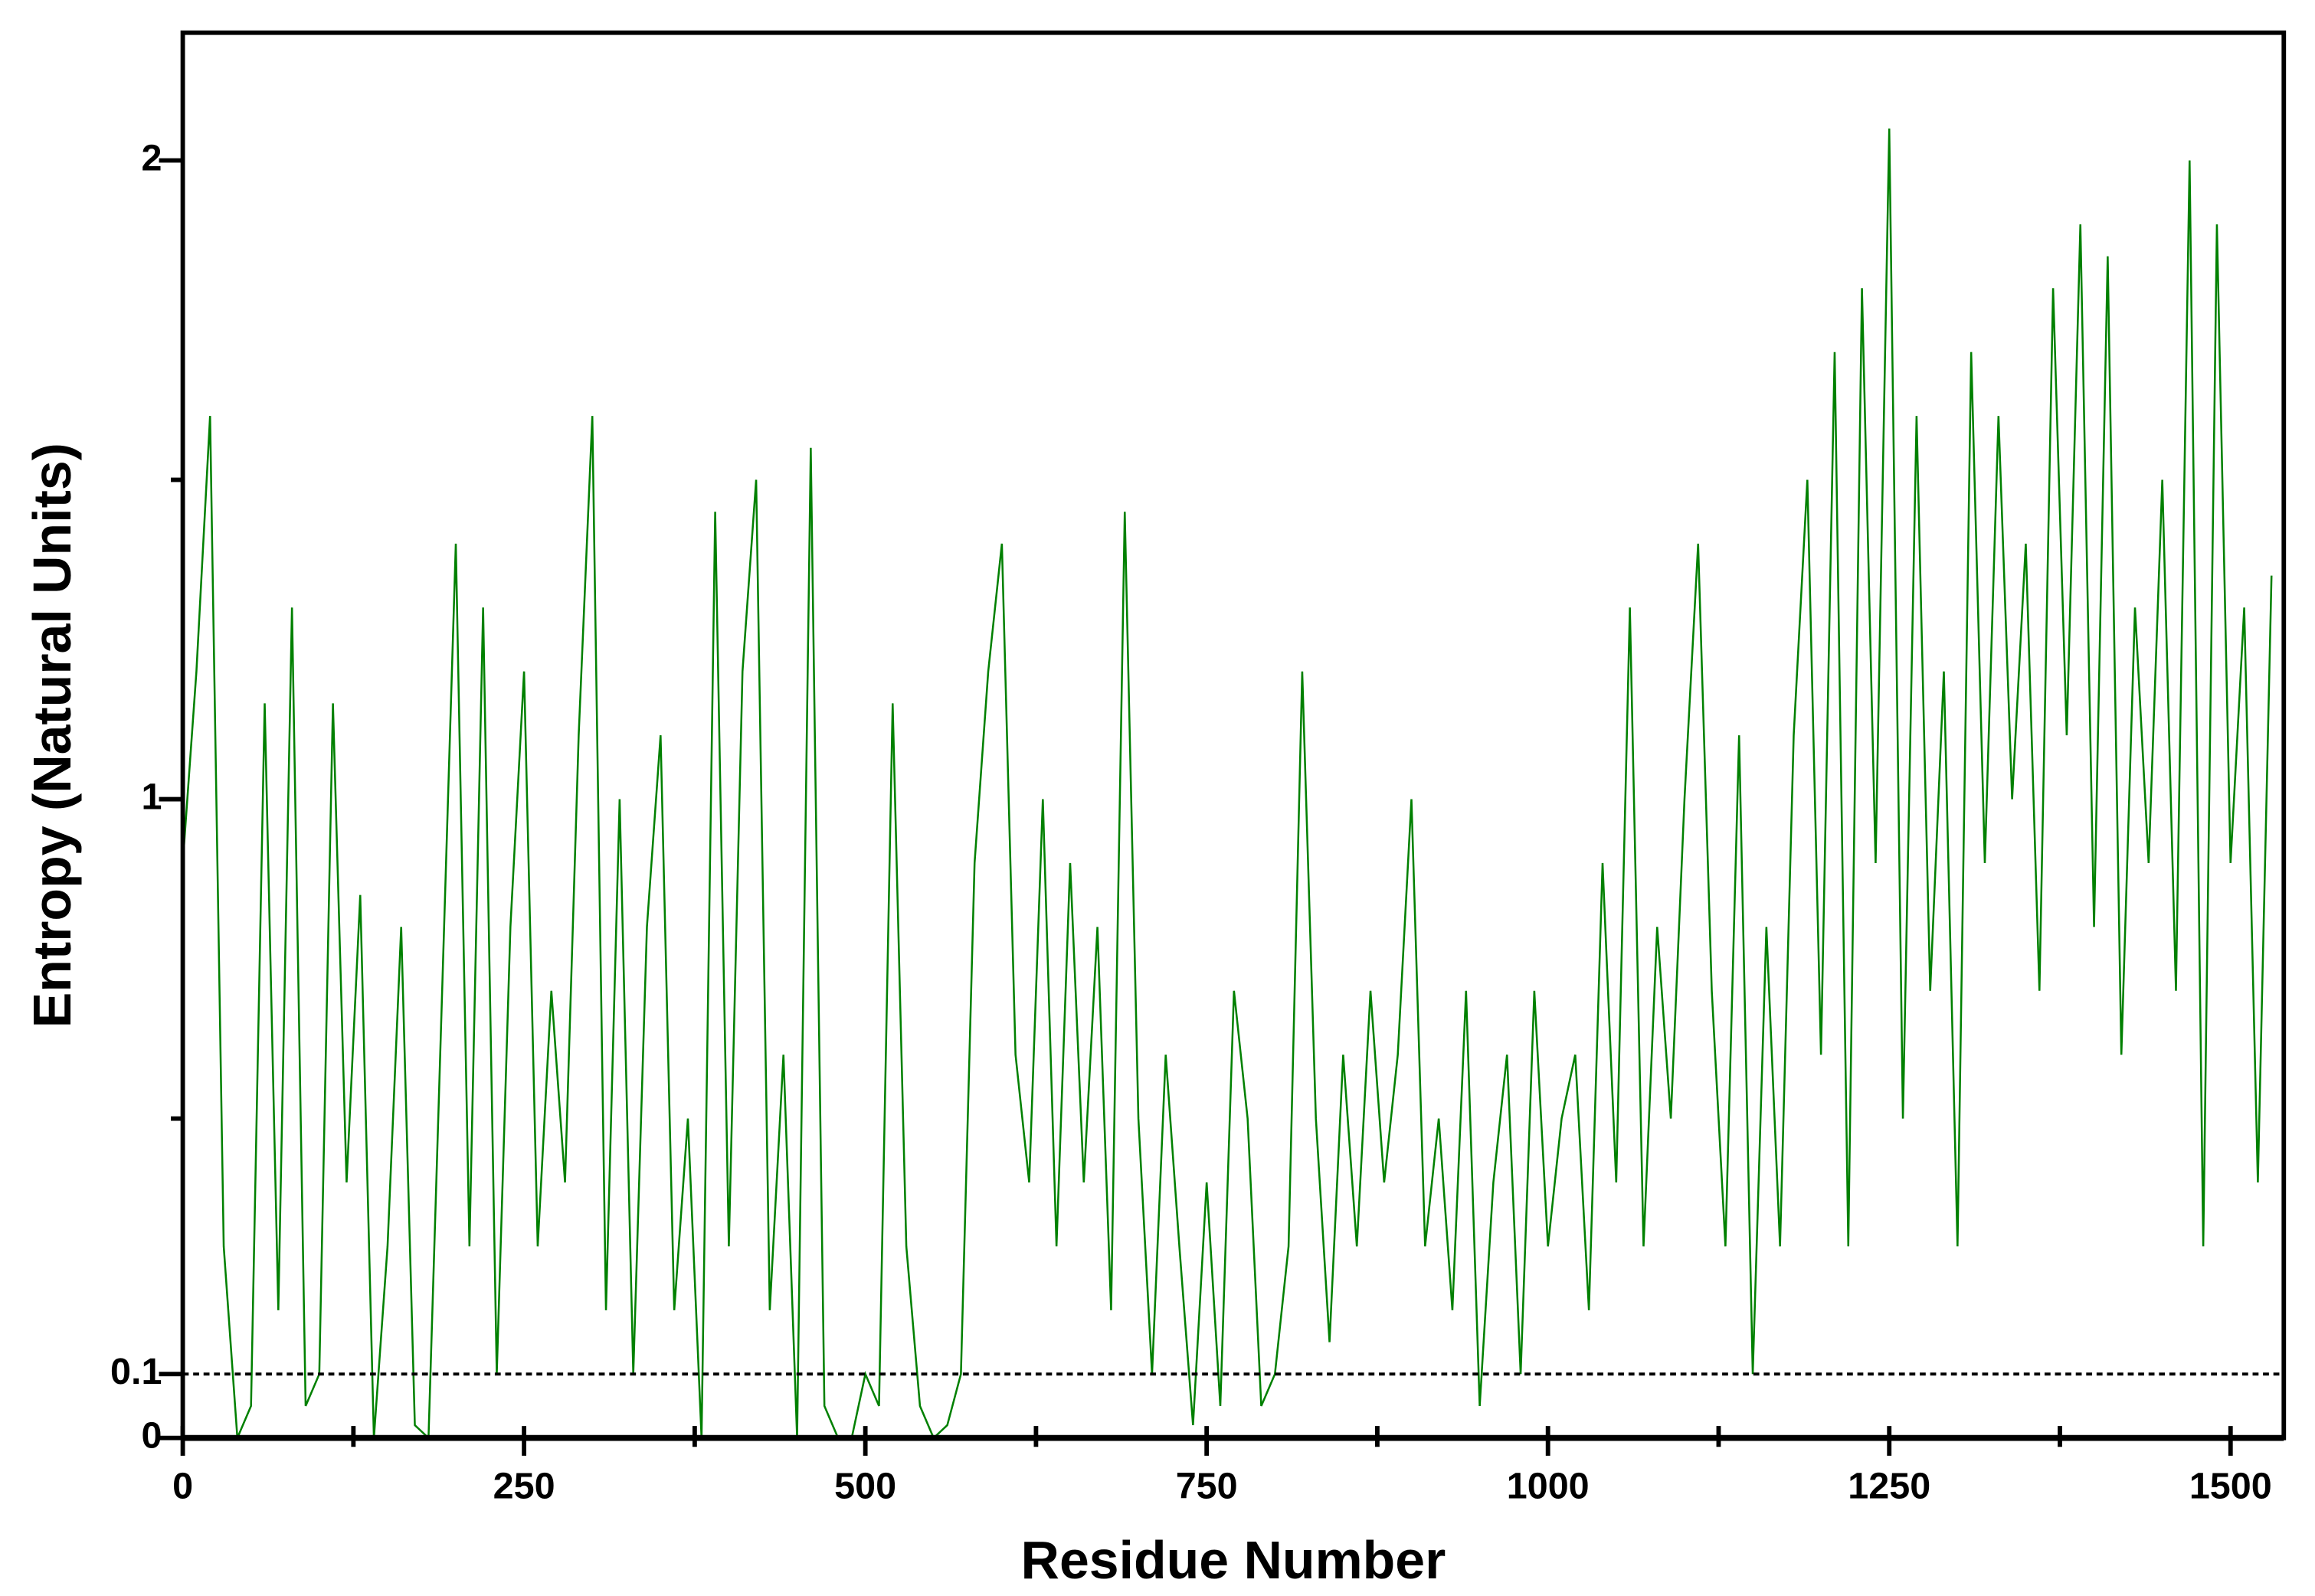 Image resolution: width=2315 pixels, height=1596 pixels. What do you see at coordinates (1207, 1486) in the screenshot?
I see `x-tick-label: 750` at bounding box center [1207, 1486].